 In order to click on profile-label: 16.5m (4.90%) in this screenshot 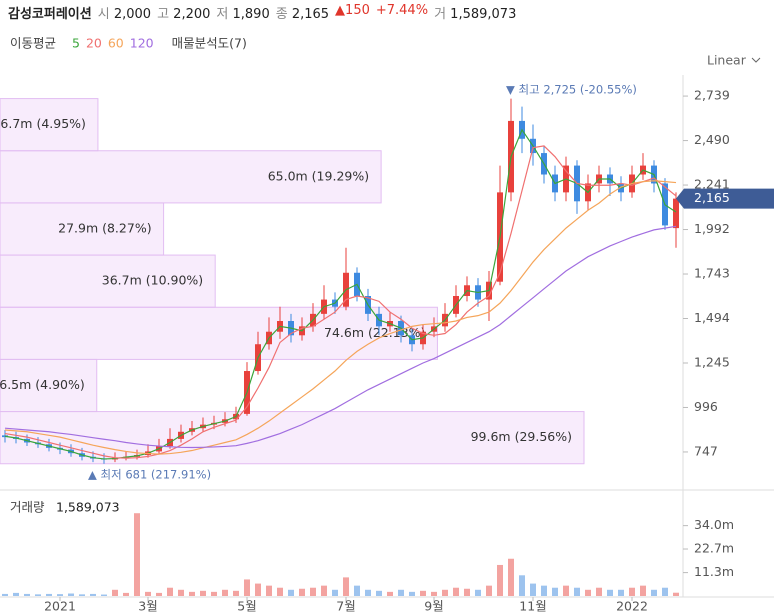, I will do `click(42, 384)`.